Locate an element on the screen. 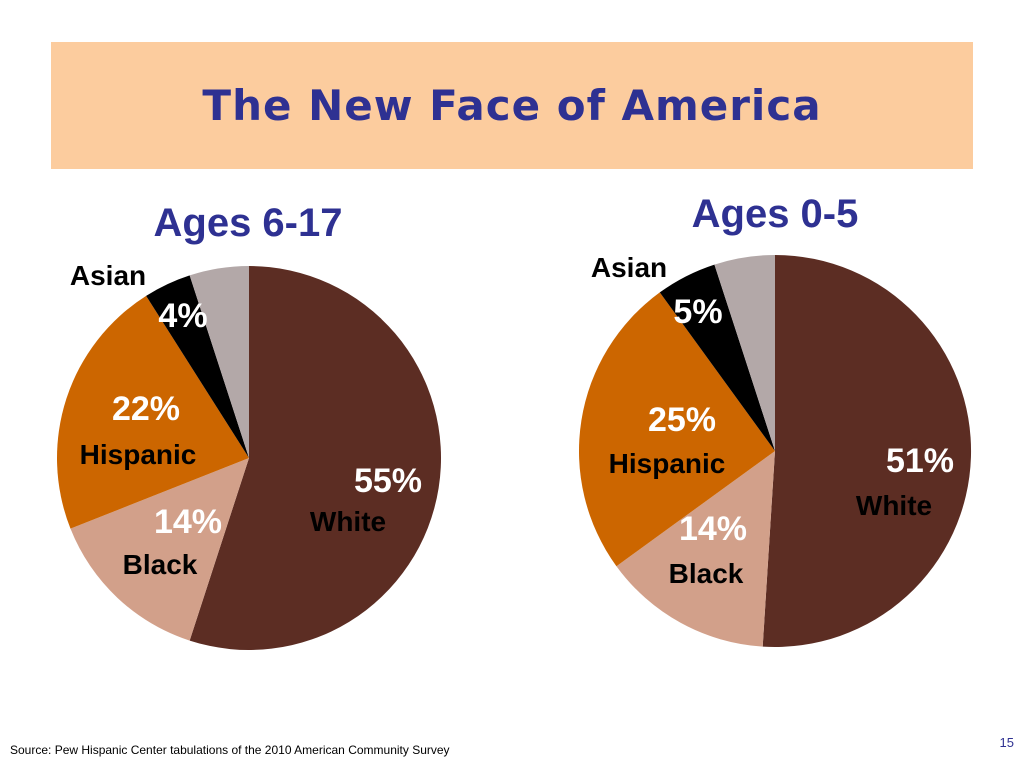 This screenshot has height=768, width=1024. page-number: 15 is located at coordinates (1006, 742).